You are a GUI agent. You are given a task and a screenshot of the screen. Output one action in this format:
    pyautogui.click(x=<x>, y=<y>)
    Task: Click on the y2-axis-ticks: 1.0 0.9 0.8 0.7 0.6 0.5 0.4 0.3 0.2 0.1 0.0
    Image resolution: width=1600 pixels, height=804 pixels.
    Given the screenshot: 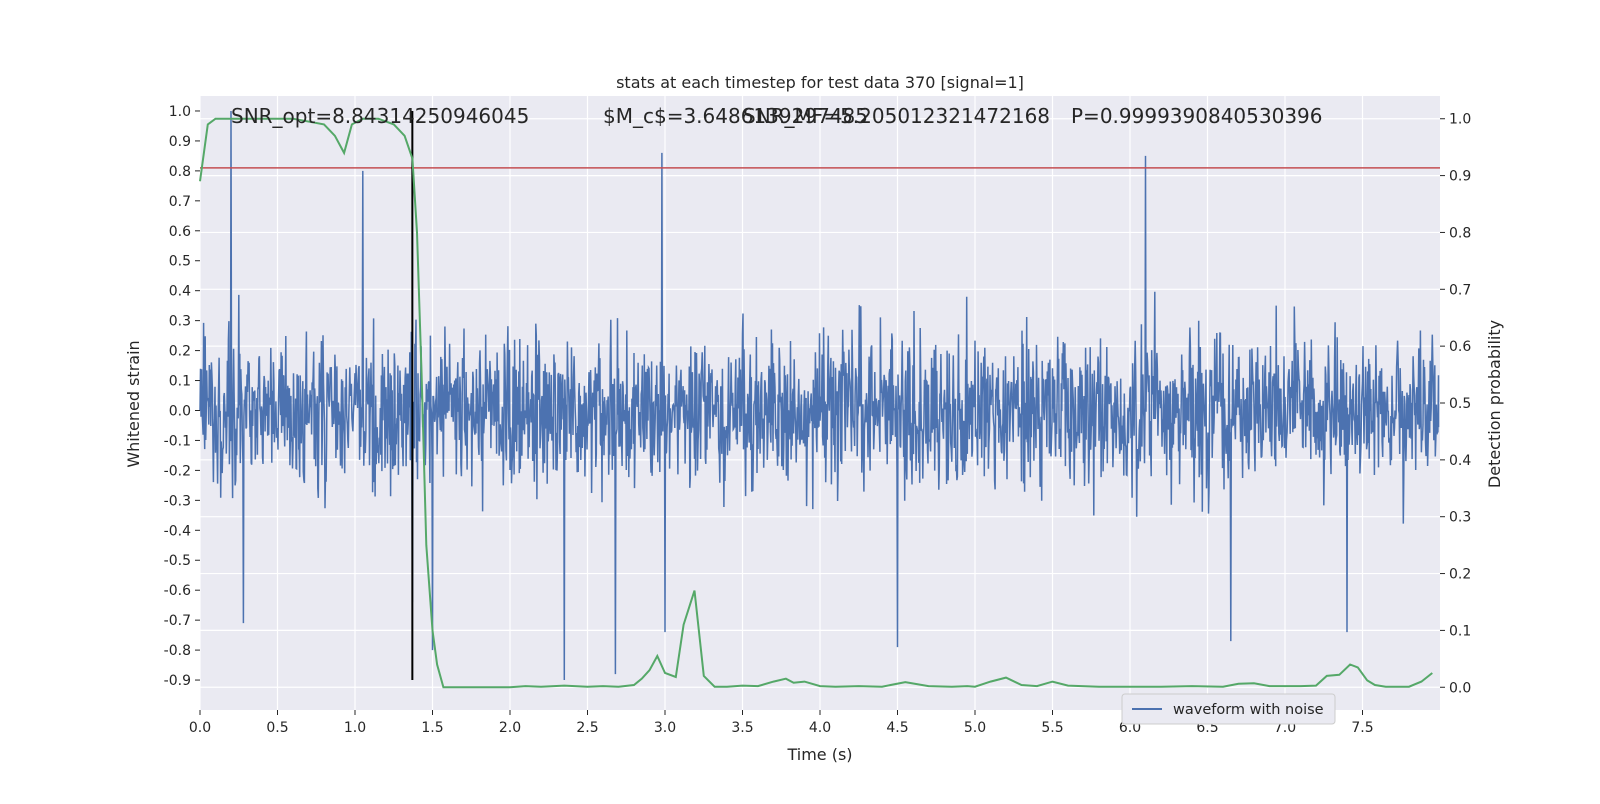 What is the action you would take?
    pyautogui.click(x=1455, y=404)
    